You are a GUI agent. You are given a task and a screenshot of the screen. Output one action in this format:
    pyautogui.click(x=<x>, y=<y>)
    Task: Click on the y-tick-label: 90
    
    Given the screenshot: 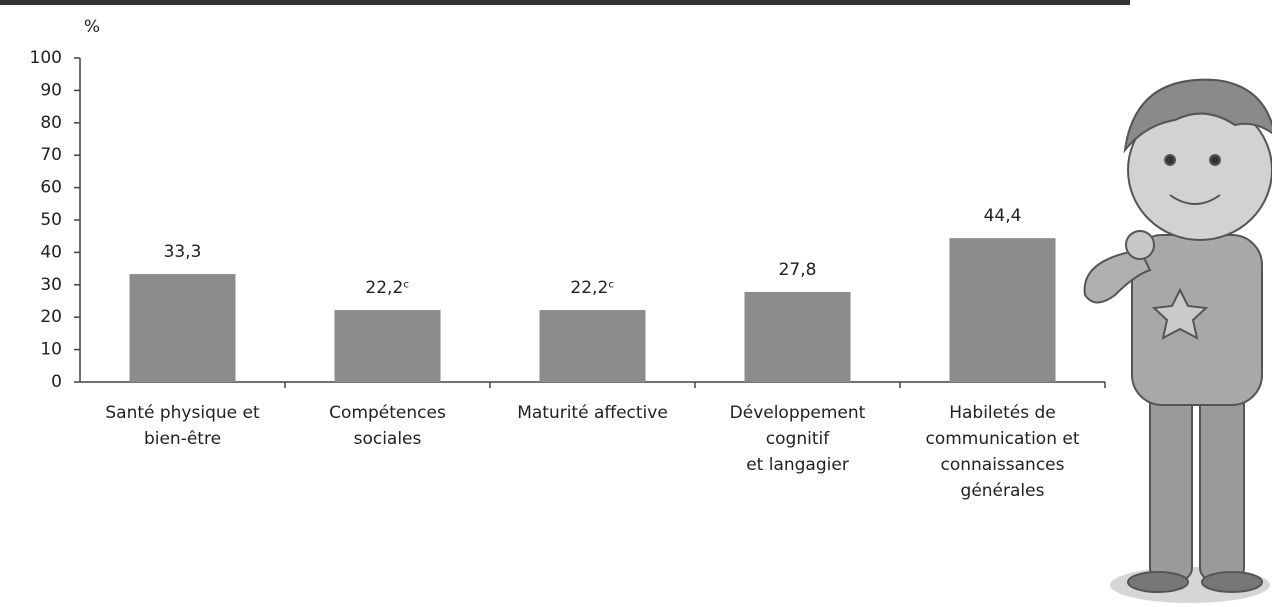 What is the action you would take?
    pyautogui.click(x=51, y=90)
    